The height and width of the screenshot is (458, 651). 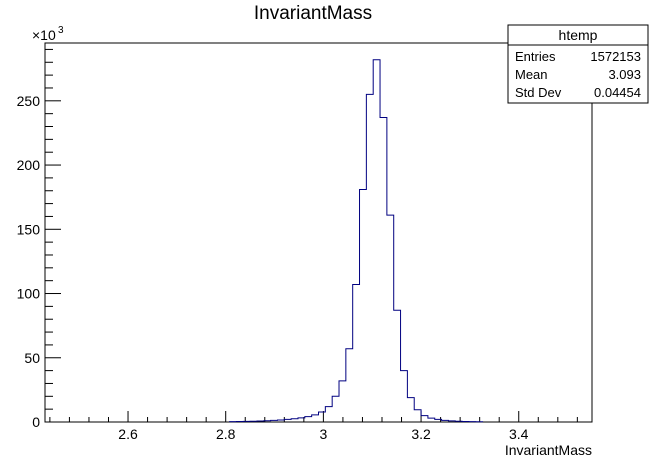 What do you see at coordinates (128, 434) in the screenshot?
I see `x-tick-label: 2.6` at bounding box center [128, 434].